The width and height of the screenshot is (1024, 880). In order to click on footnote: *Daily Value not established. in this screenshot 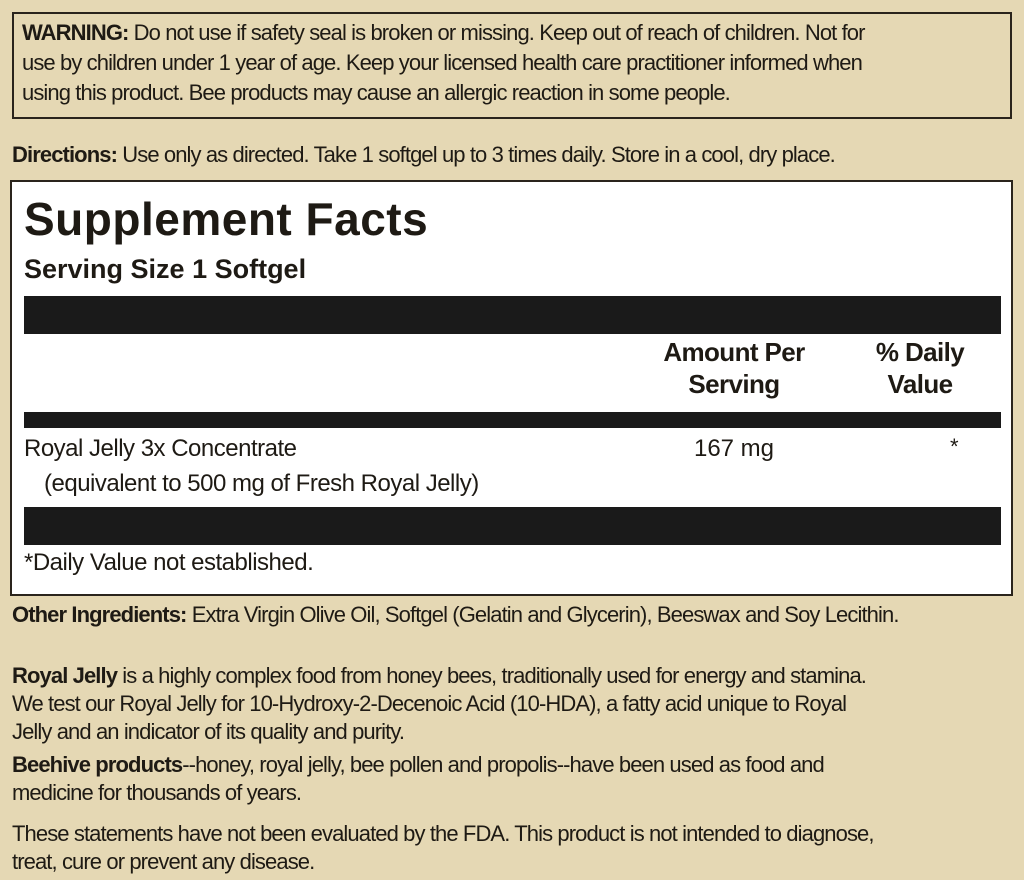, I will do `click(169, 562)`.